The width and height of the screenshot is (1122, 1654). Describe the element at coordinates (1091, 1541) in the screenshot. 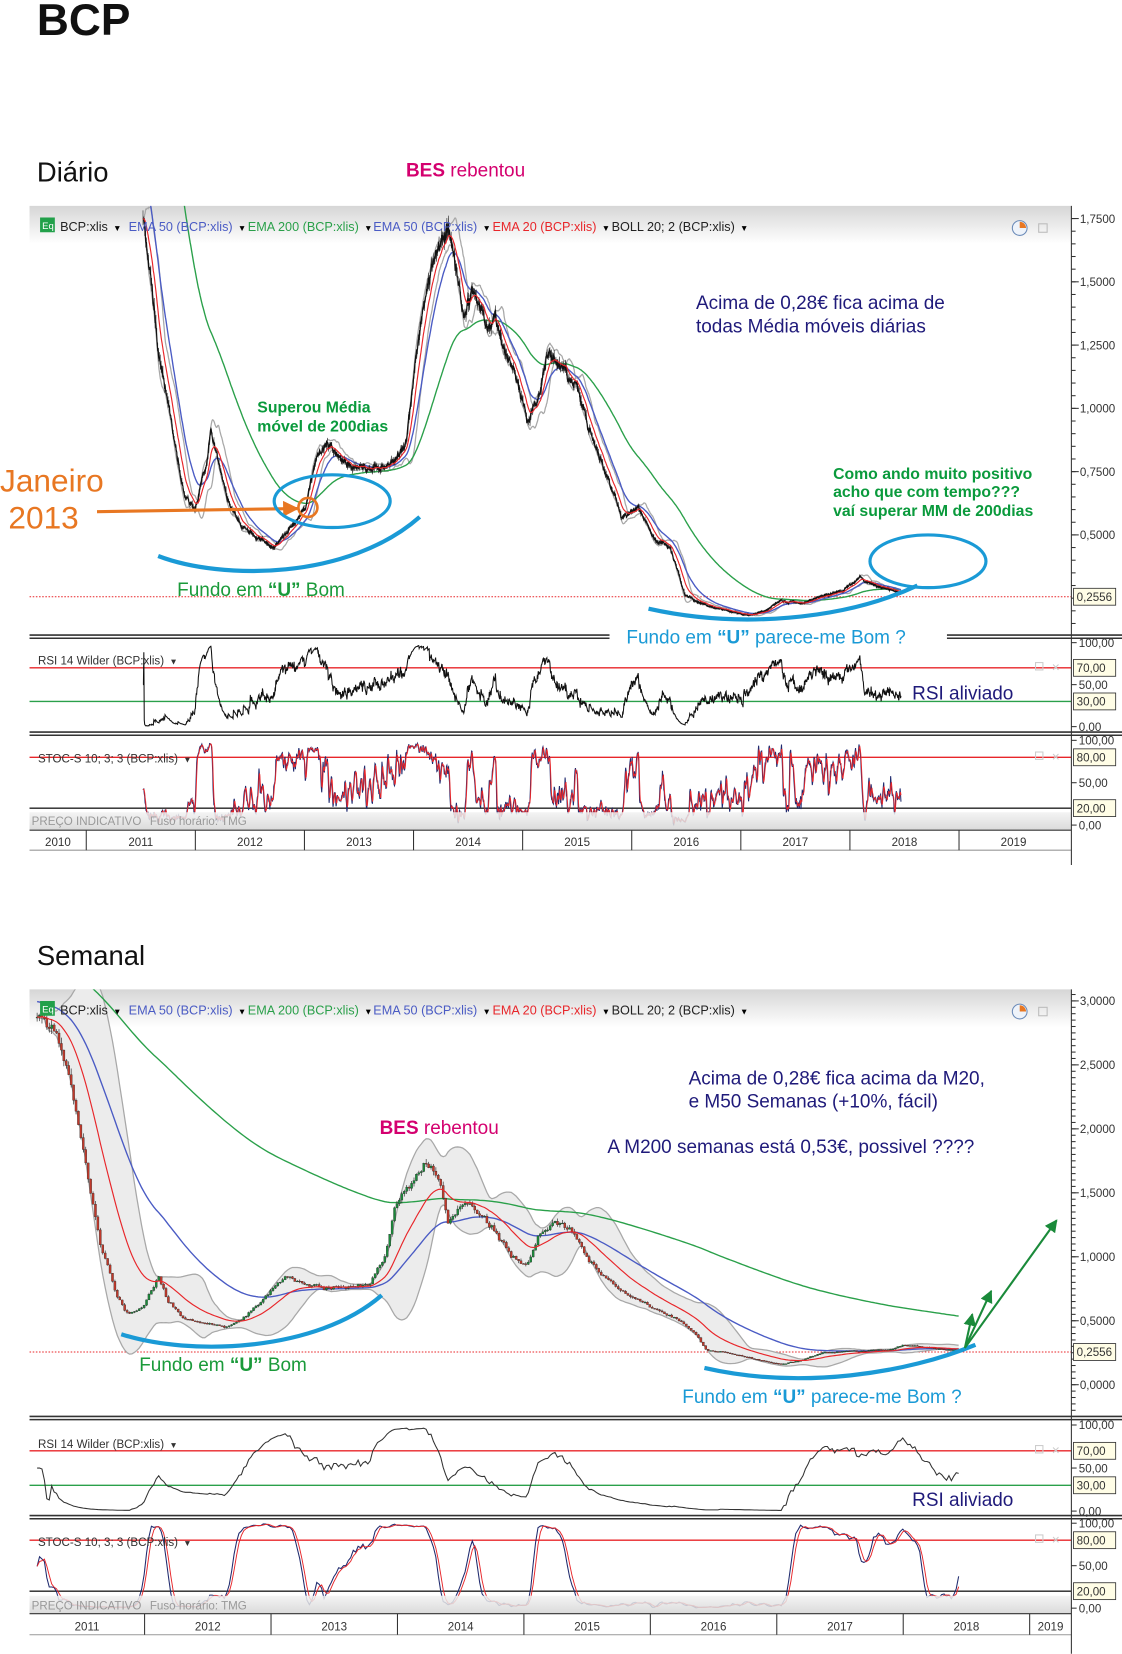

I see `stoch-level-label: 80,00` at that location.